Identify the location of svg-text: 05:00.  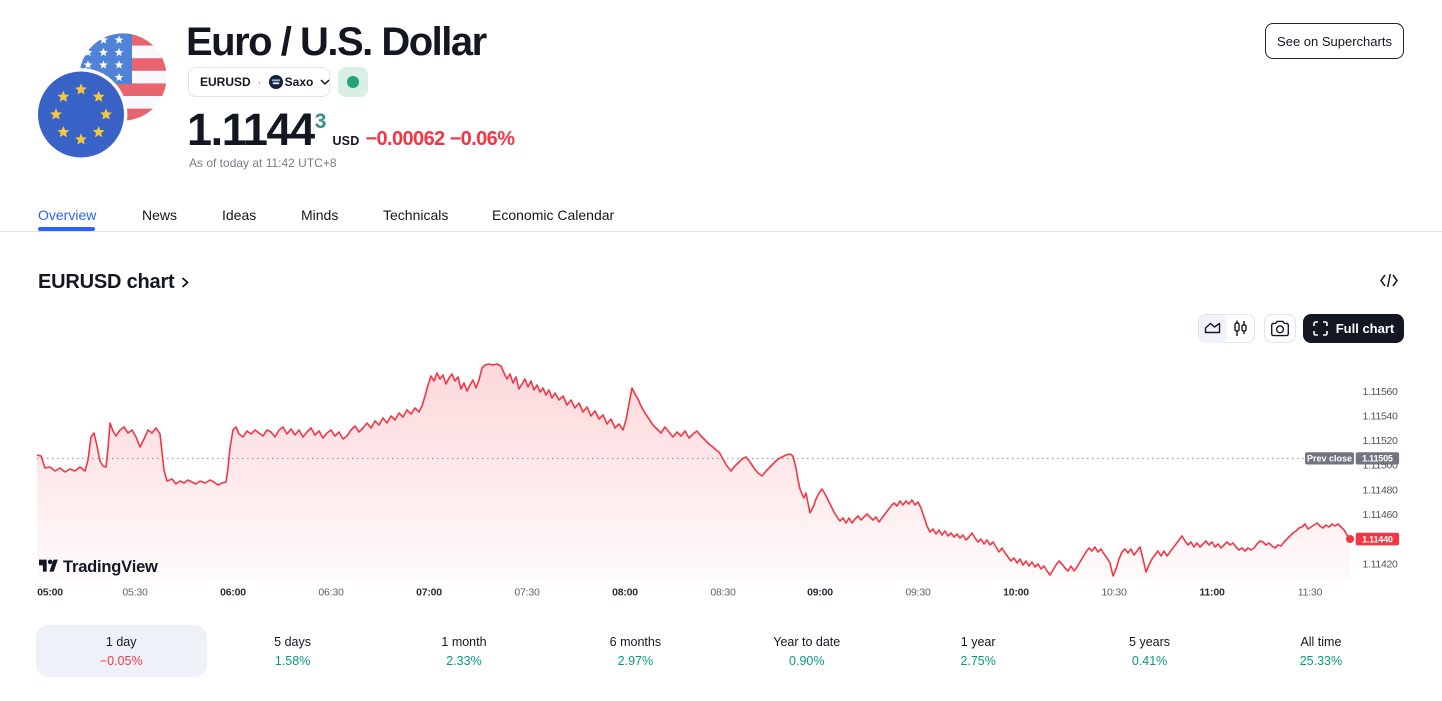
(50, 593).